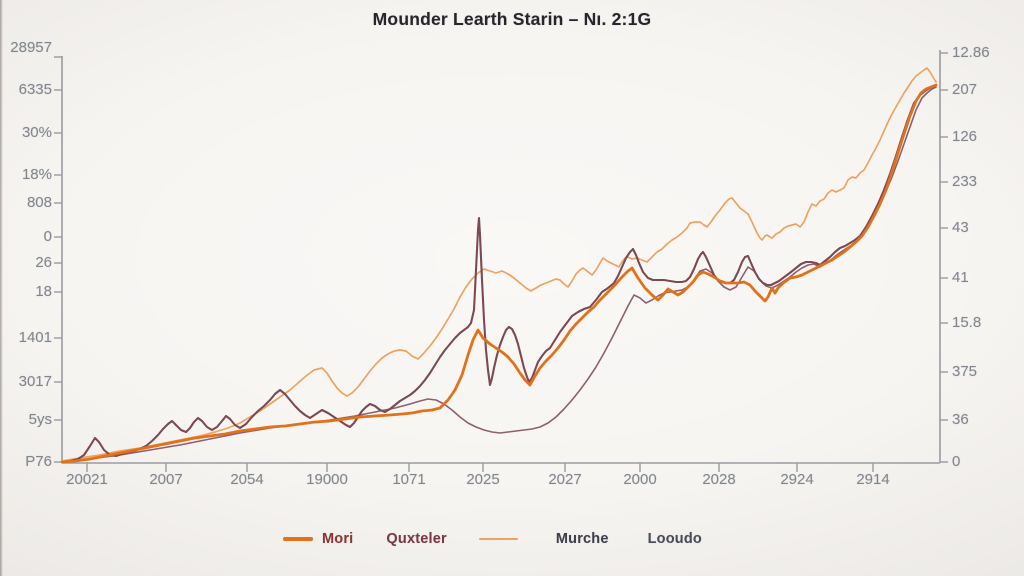  What do you see at coordinates (582, 539) in the screenshot?
I see `legend-label: Murche` at bounding box center [582, 539].